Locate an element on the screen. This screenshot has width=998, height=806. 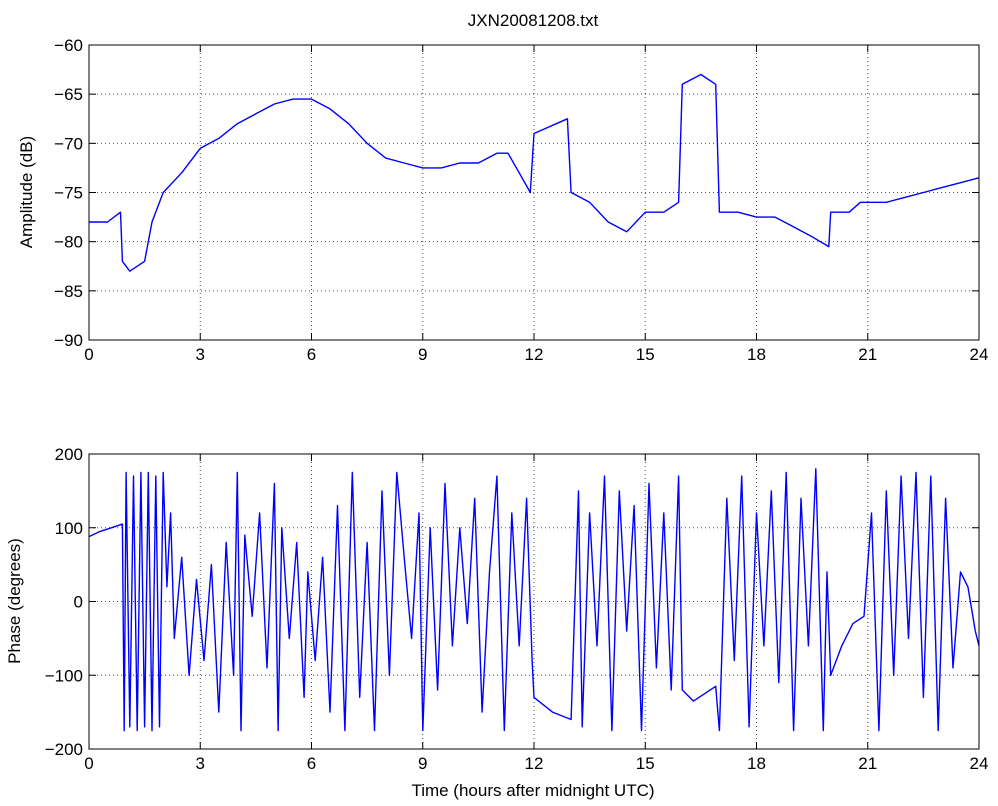
y-tick-label: −200 is located at coordinates (64, 749).